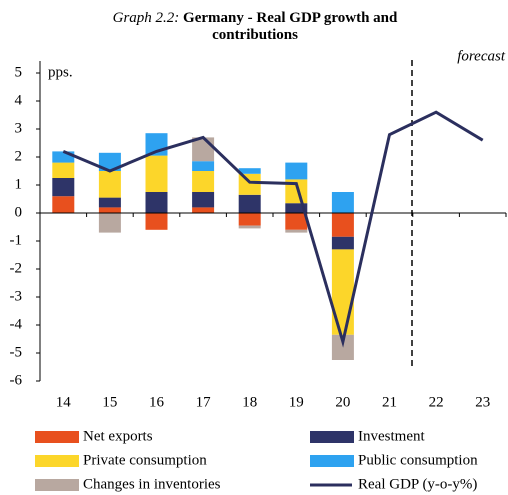 This screenshot has width=508, height=495. I want to click on x-tick-label: 14, so click(64, 402).